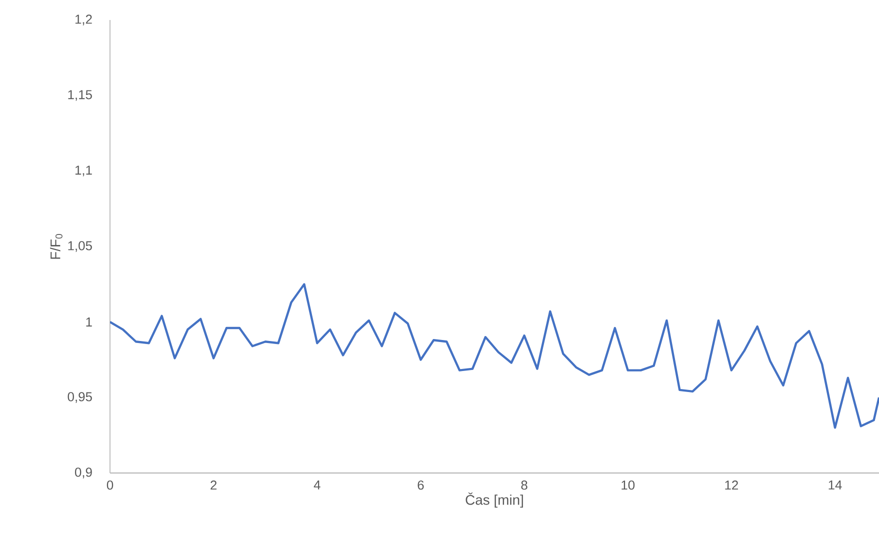 This screenshot has height=556, width=879. What do you see at coordinates (89, 322) in the screenshot?
I see `y-tick-label: 1` at bounding box center [89, 322].